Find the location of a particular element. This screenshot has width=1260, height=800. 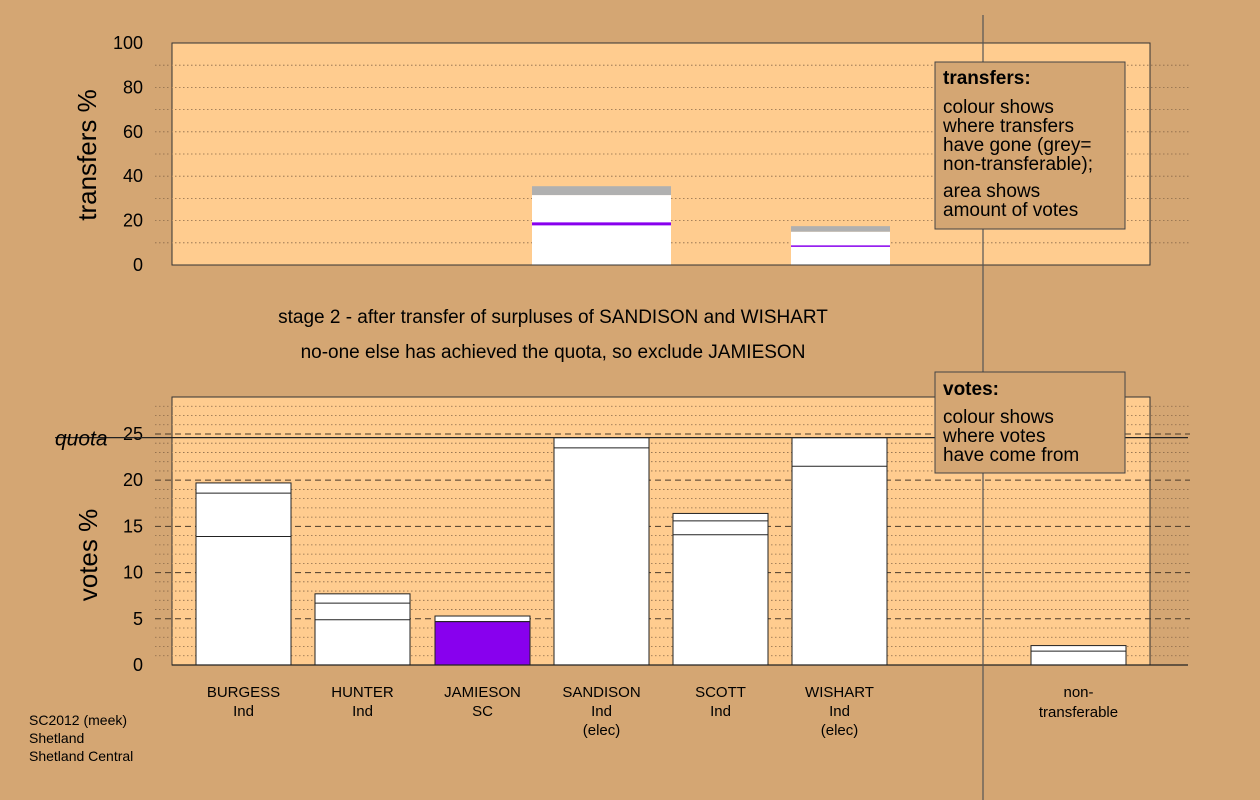

legend-votes-line: colour shows is located at coordinates (998, 417).